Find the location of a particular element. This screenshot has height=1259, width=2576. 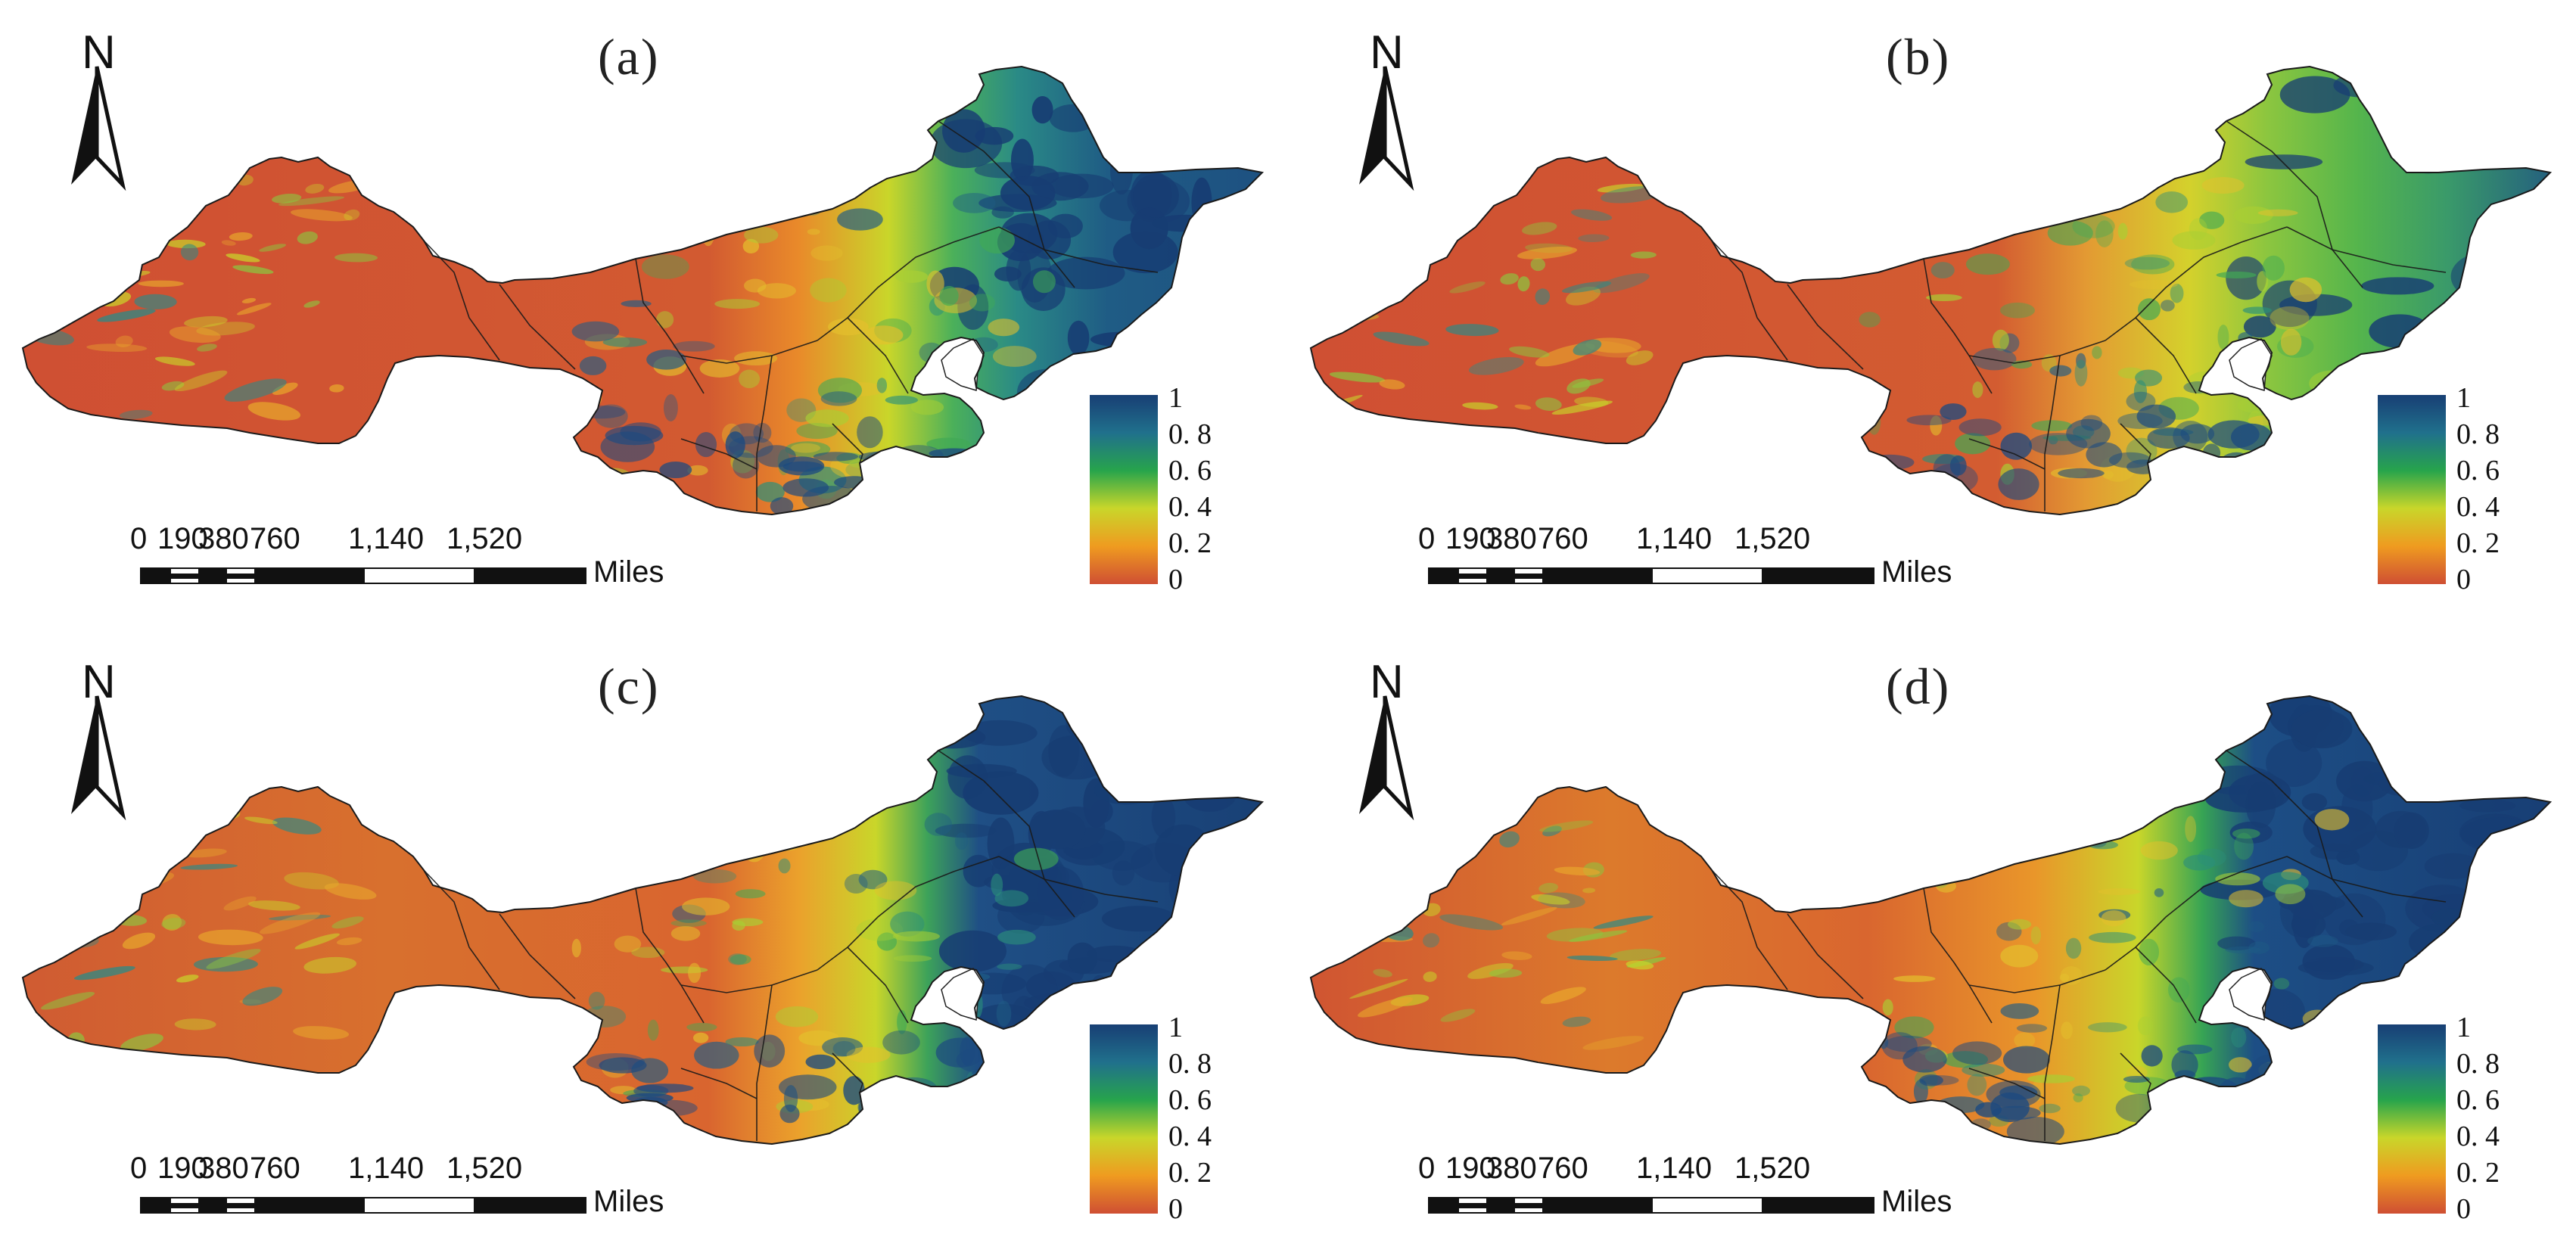

panel-label: (a) is located at coordinates (629, 56).